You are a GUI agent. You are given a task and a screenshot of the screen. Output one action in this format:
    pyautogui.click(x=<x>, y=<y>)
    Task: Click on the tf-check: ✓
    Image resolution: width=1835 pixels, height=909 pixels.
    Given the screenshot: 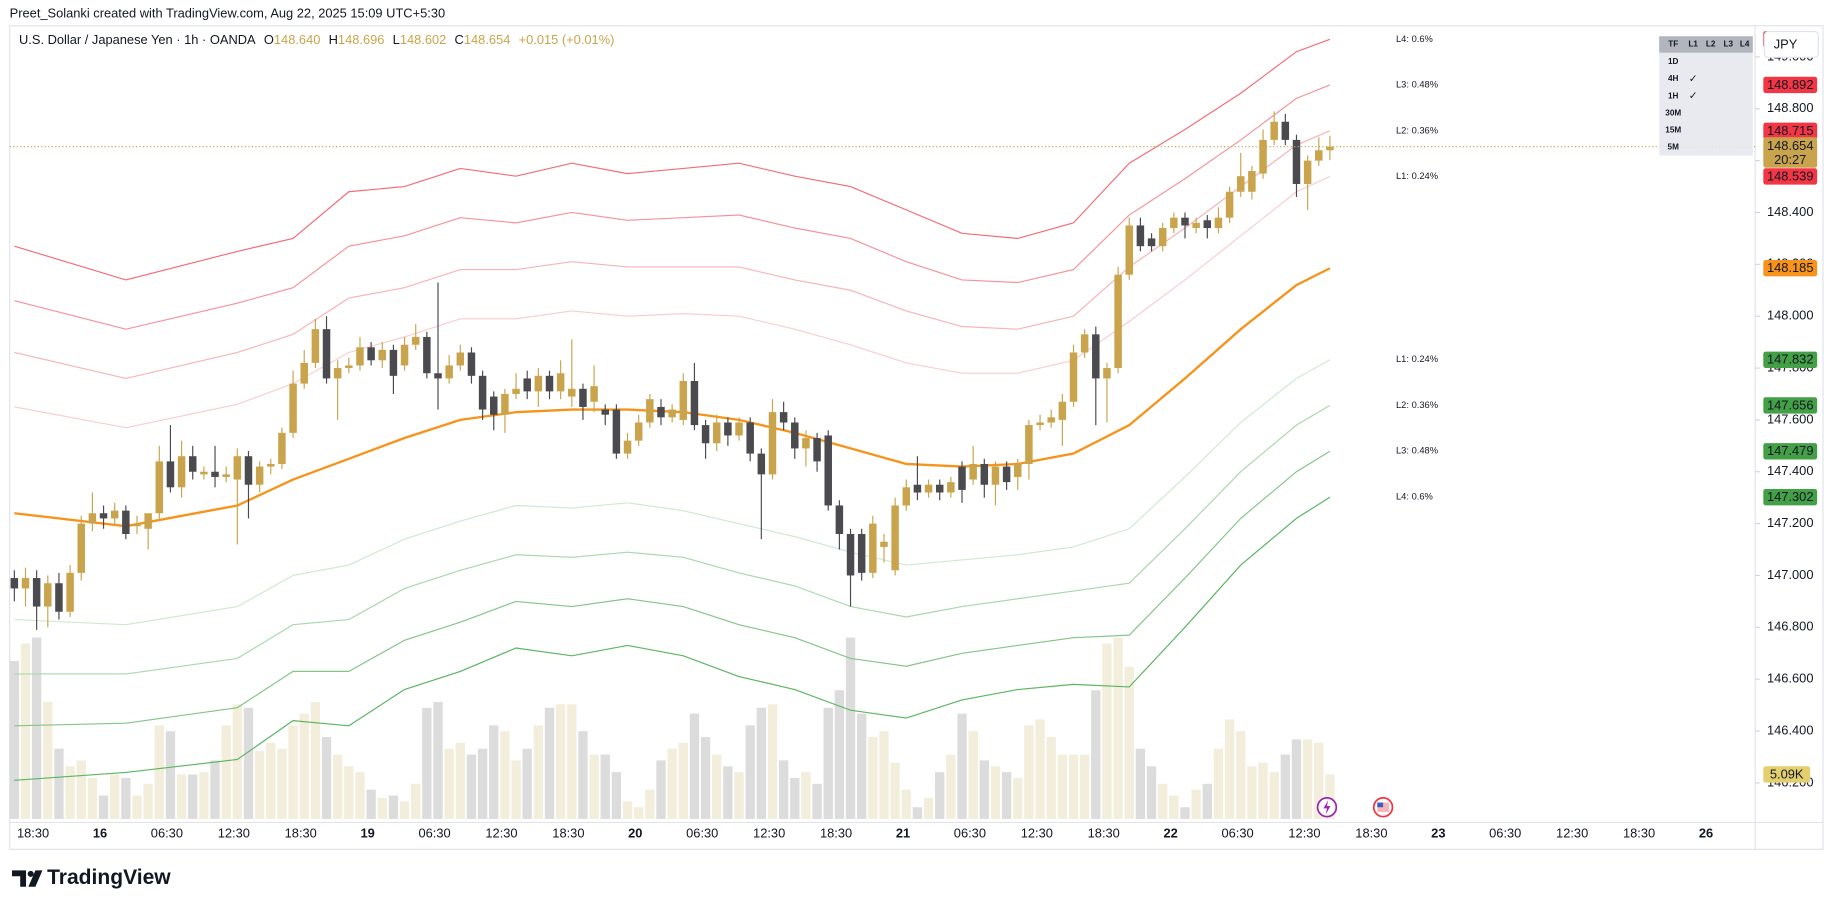 What is the action you would take?
    pyautogui.click(x=1693, y=96)
    